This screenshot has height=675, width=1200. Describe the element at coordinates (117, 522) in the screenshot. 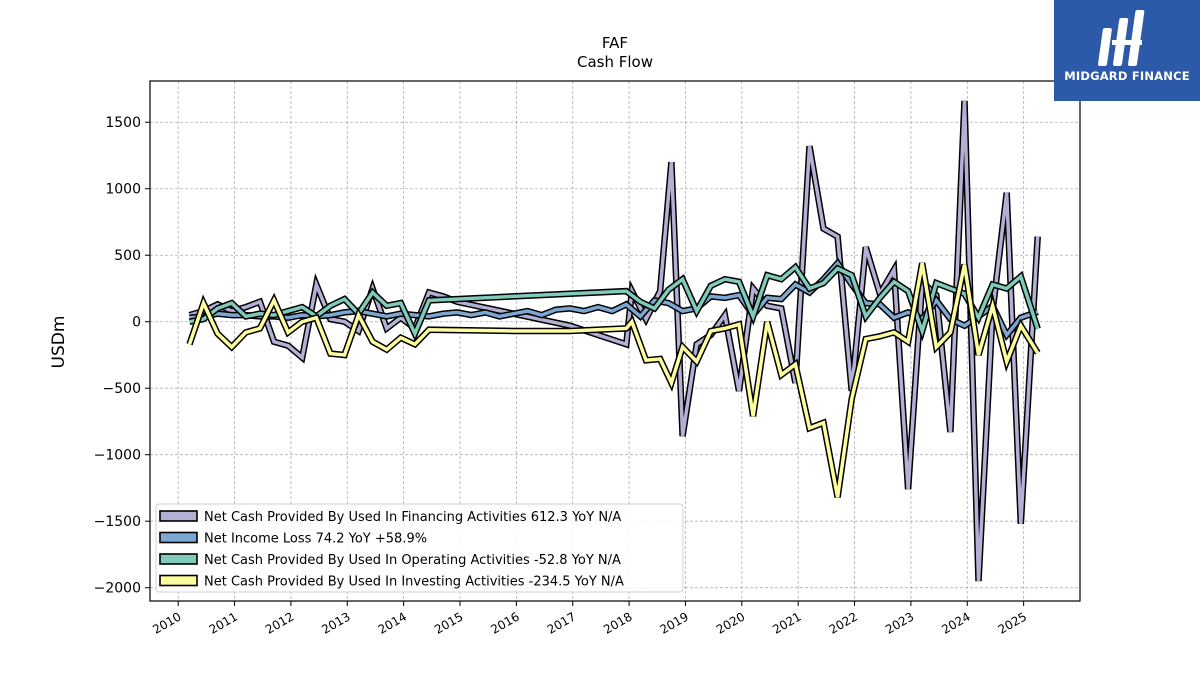

I see `y-tick-label: −1500` at that location.